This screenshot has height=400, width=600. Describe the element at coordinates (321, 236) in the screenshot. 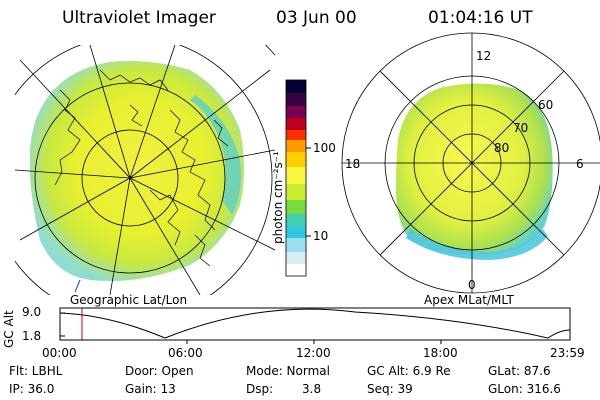

I see `colorbar-label-10: 10` at that location.